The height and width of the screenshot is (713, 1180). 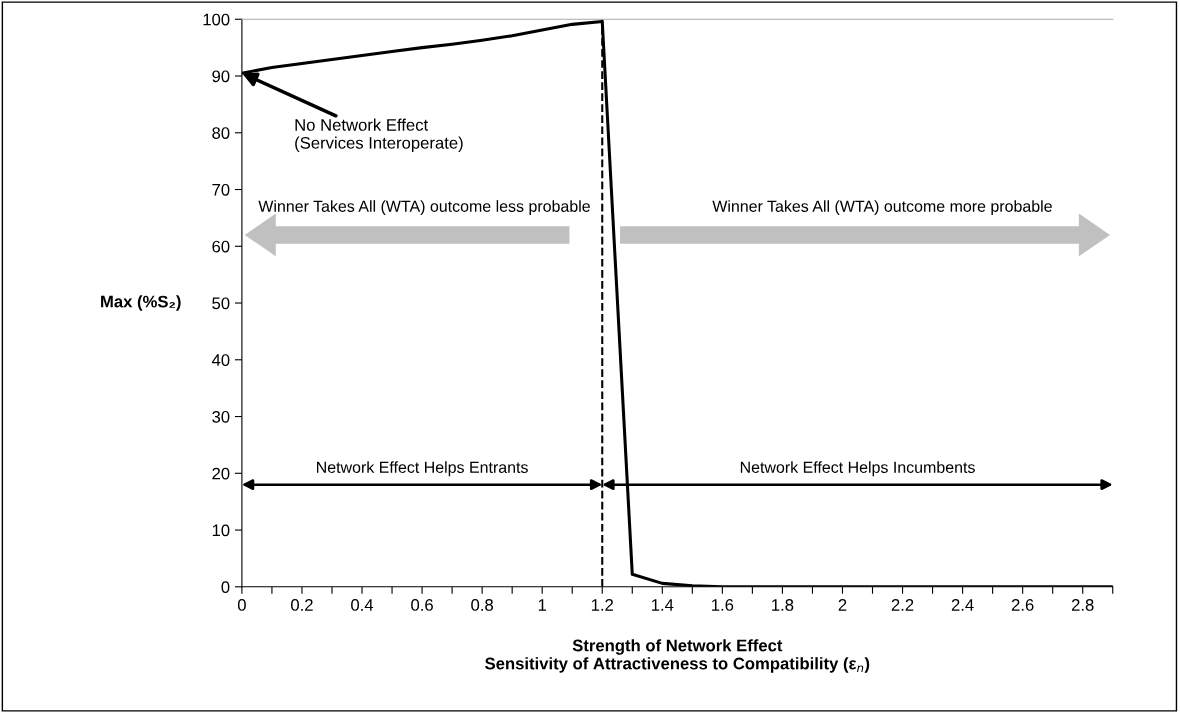 What do you see at coordinates (221, 133) in the screenshot?
I see `y-tick-label: 80` at bounding box center [221, 133].